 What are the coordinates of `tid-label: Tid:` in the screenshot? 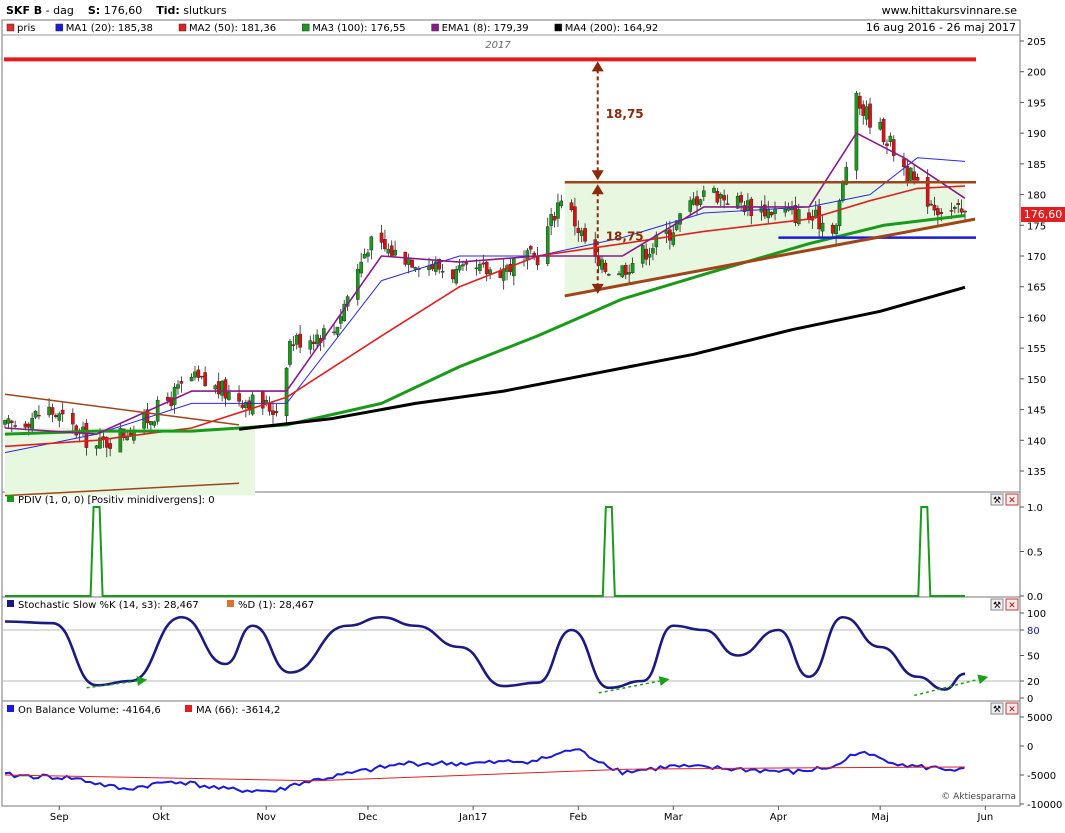 It's located at (168, 10).